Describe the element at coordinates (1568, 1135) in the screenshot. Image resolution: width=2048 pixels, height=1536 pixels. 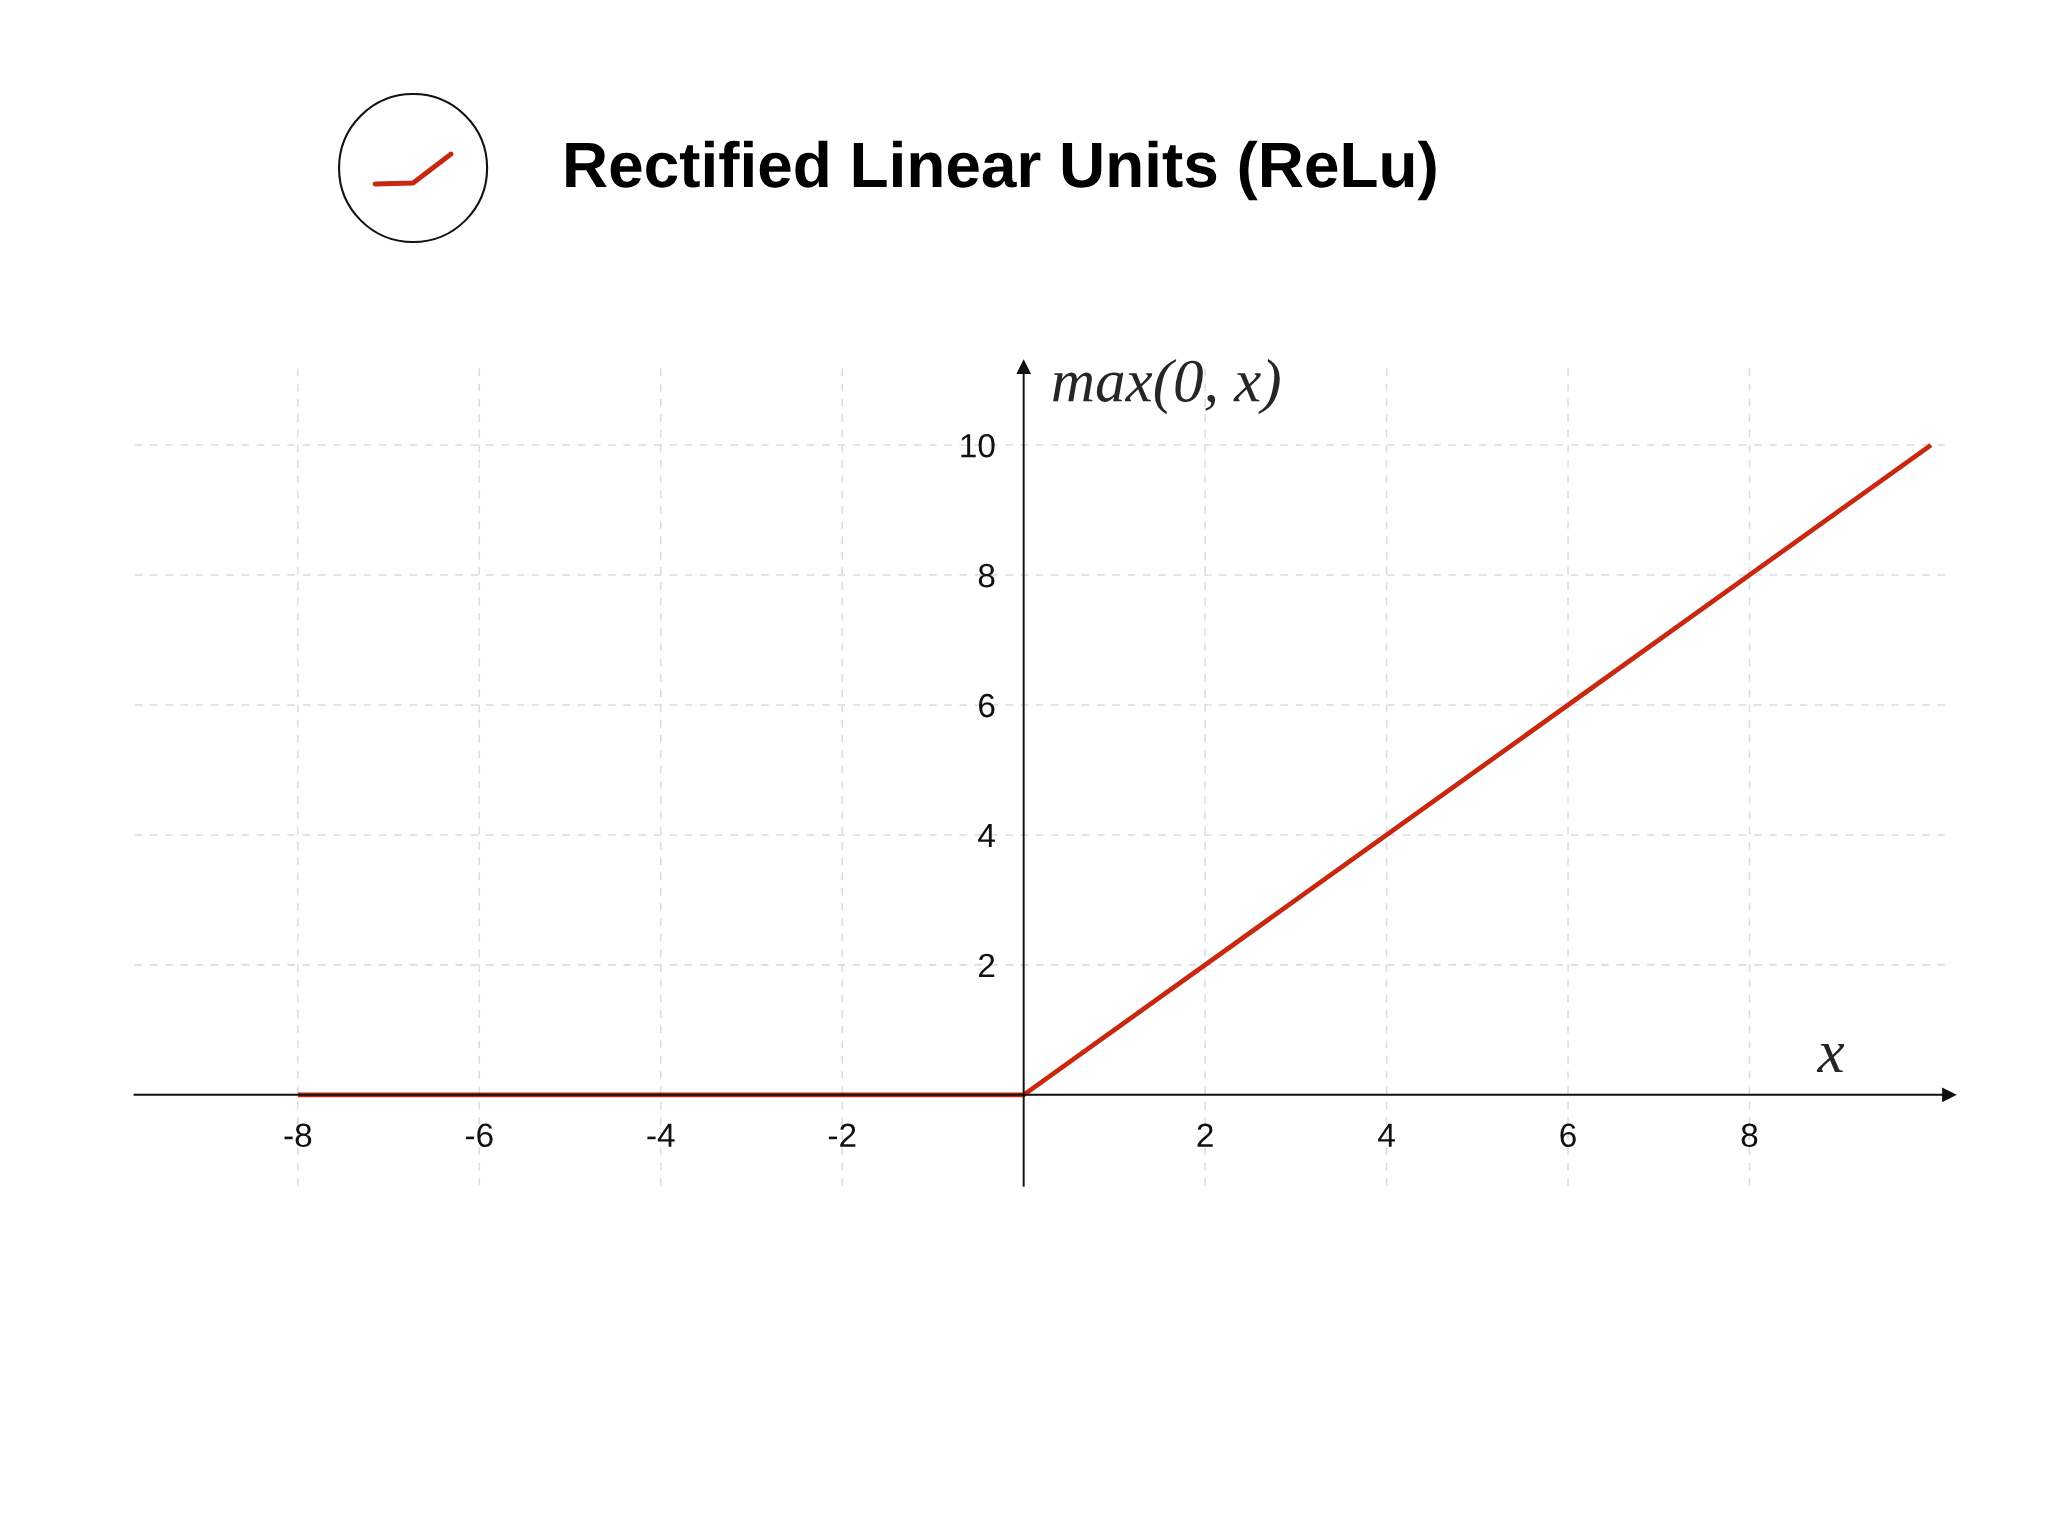
I see `x-tick-label: 6` at that location.